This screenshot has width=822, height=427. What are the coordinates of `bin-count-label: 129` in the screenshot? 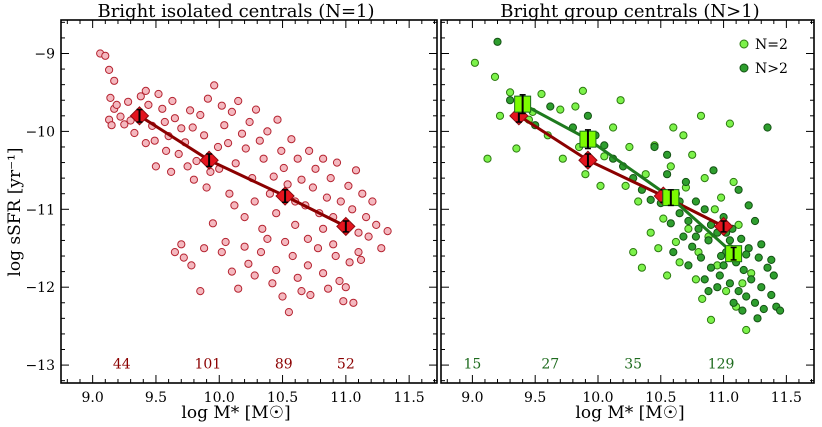 It's located at (721, 365).